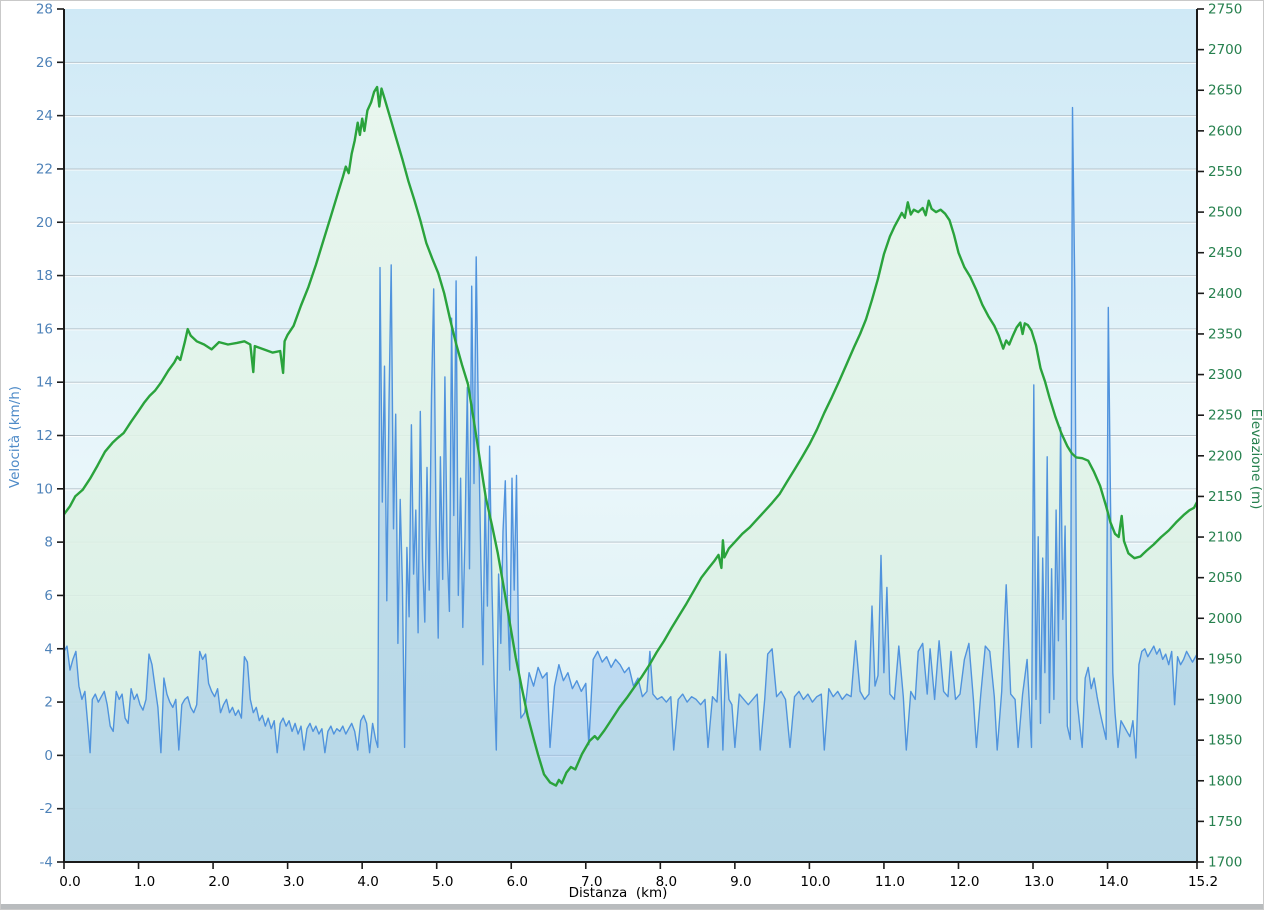 The height and width of the screenshot is (910, 1264). I want to click on y-left-tick-label: 16, so click(44, 329).